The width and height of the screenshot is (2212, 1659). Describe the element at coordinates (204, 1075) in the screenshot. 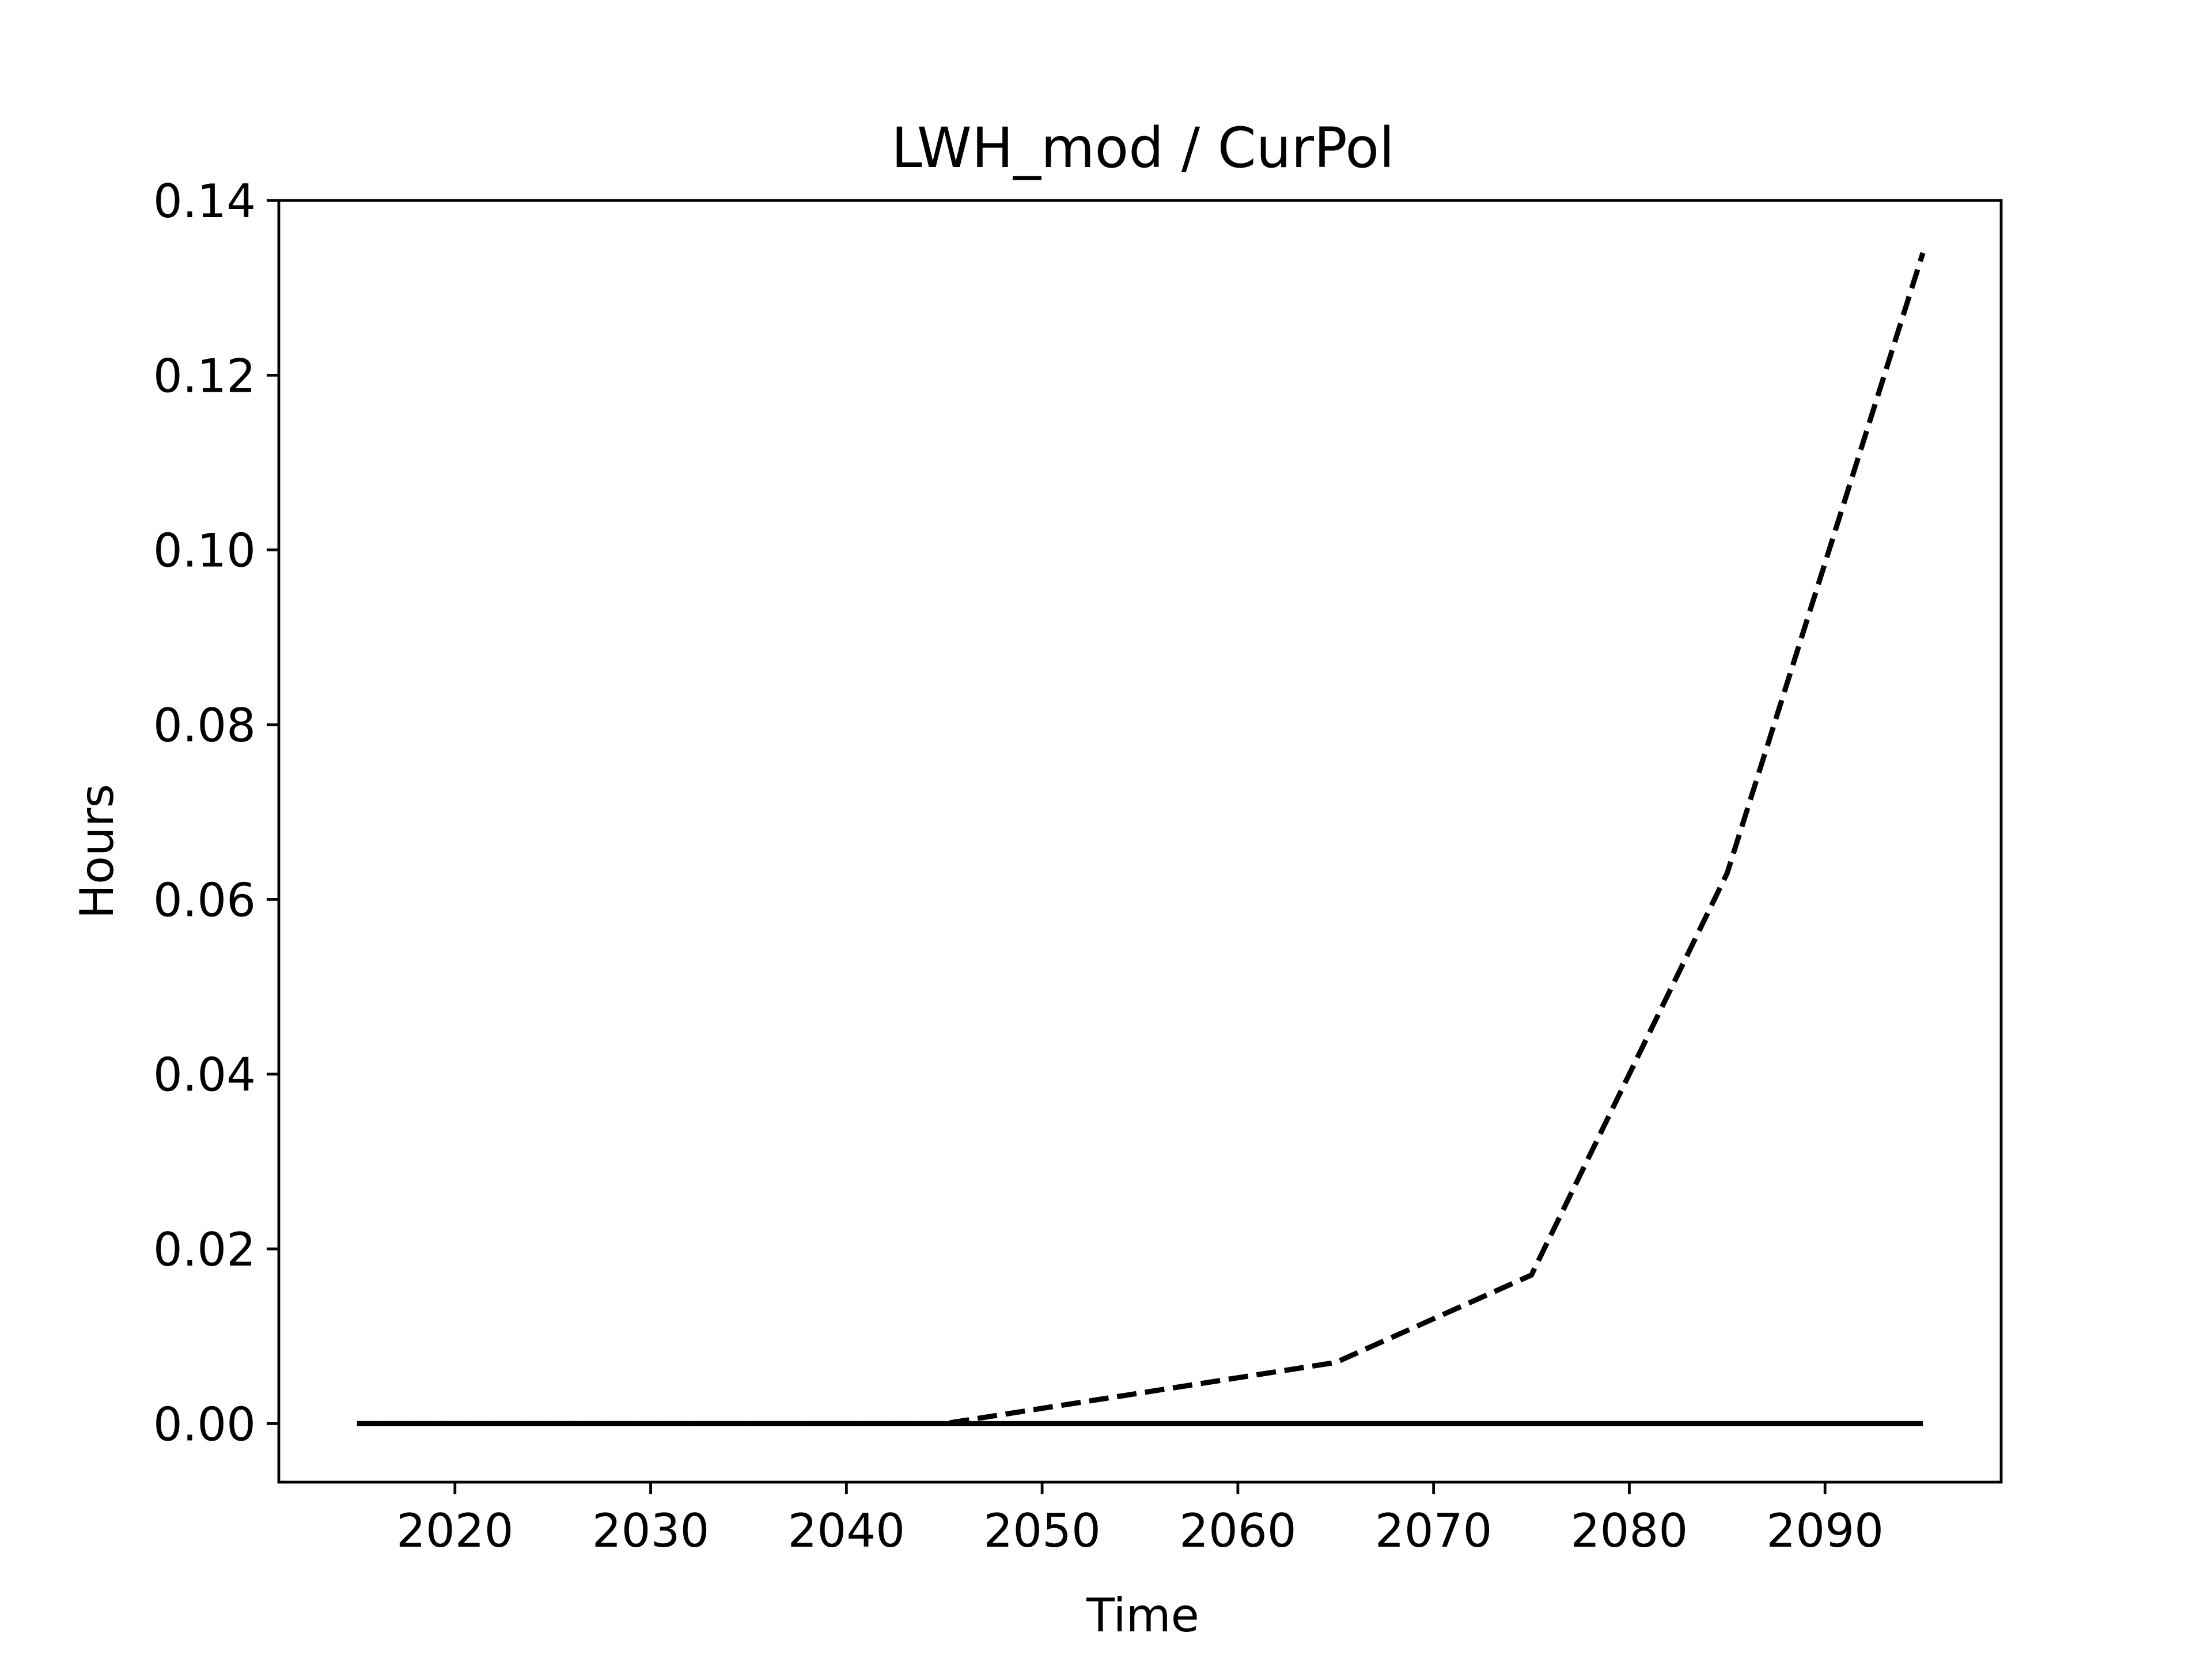

I see `y-tick-label: 0.04` at that location.